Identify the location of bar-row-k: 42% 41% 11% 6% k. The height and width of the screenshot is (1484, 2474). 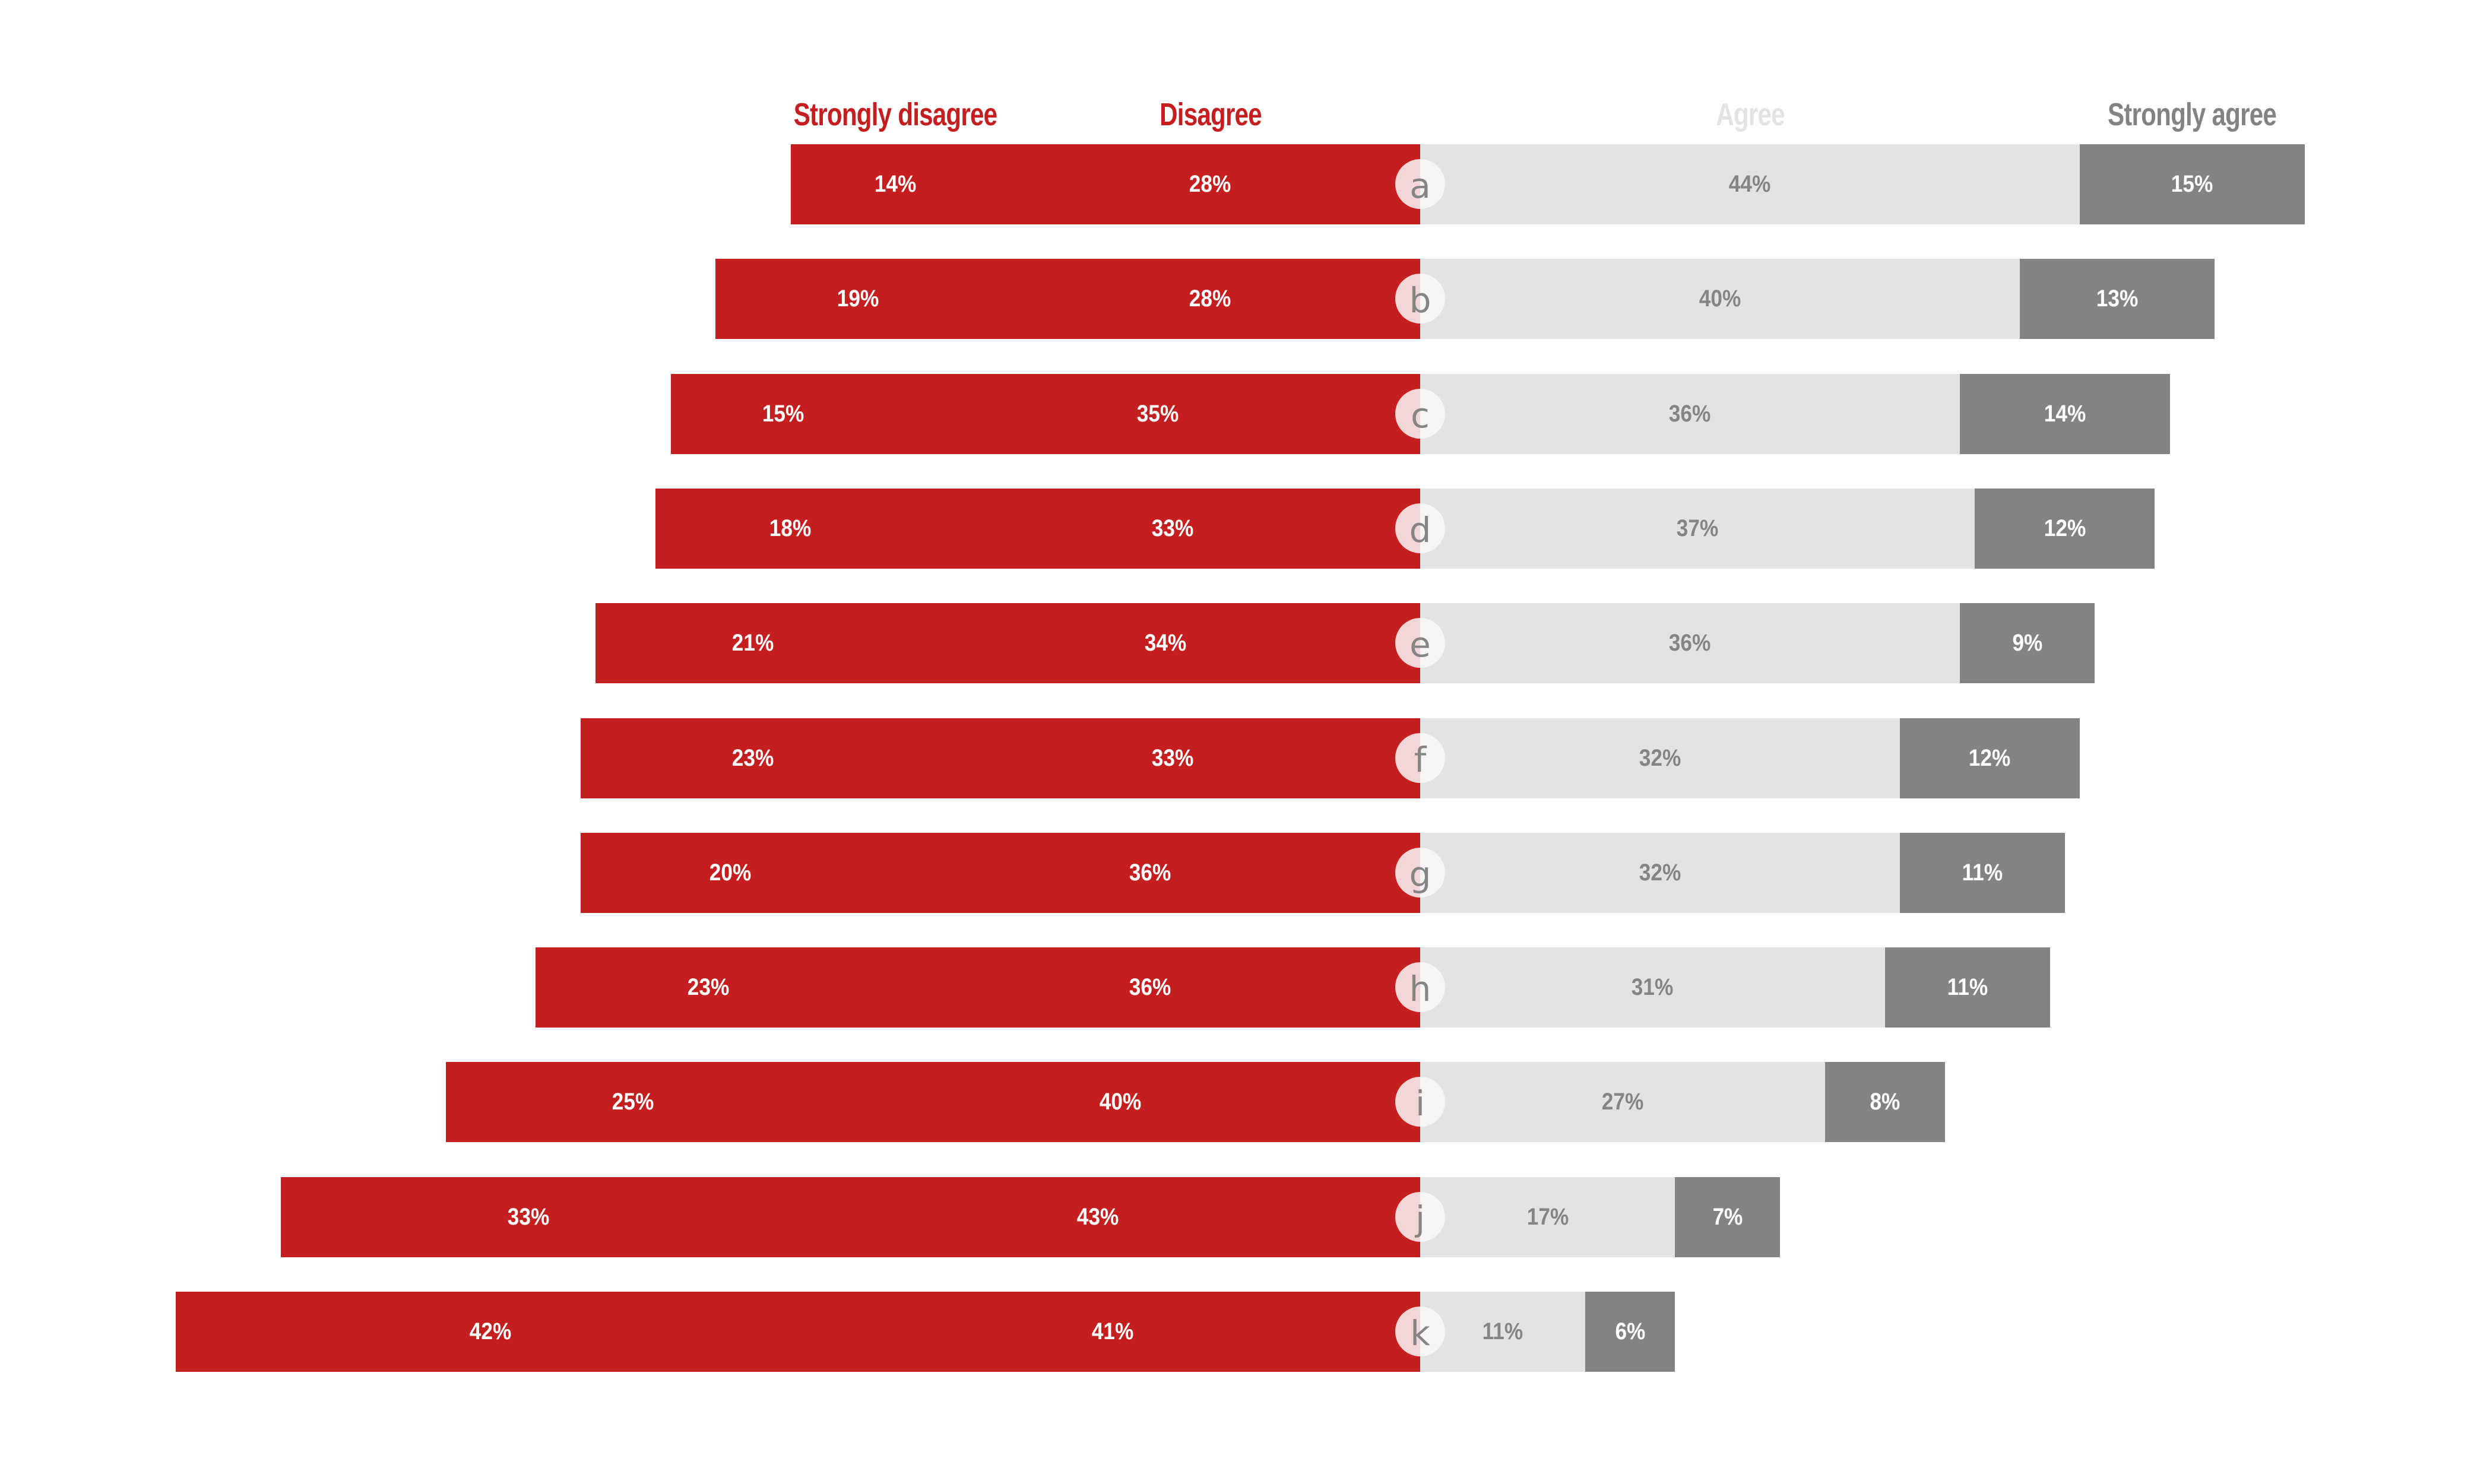
(1237, 1332).